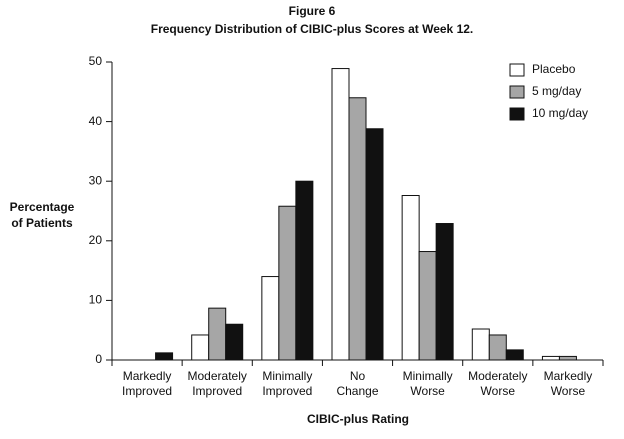 The height and width of the screenshot is (439, 624). I want to click on x-axis-label: CIBIC-plus Rating, so click(358, 419).